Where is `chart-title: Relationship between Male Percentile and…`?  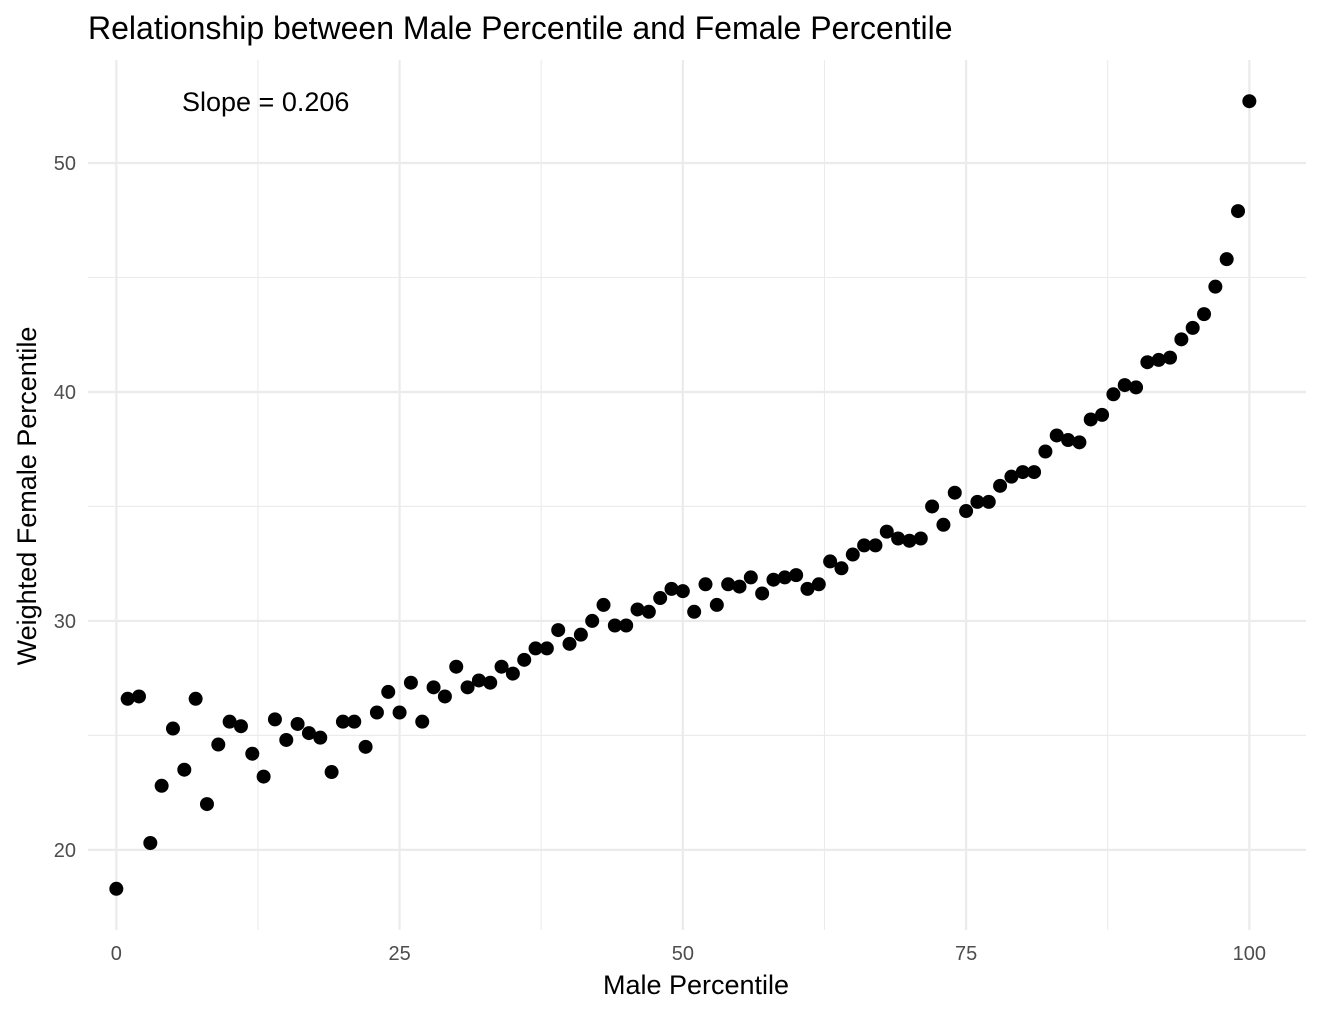
chart-title: Relationship between Male Percentile and… is located at coordinates (520, 28).